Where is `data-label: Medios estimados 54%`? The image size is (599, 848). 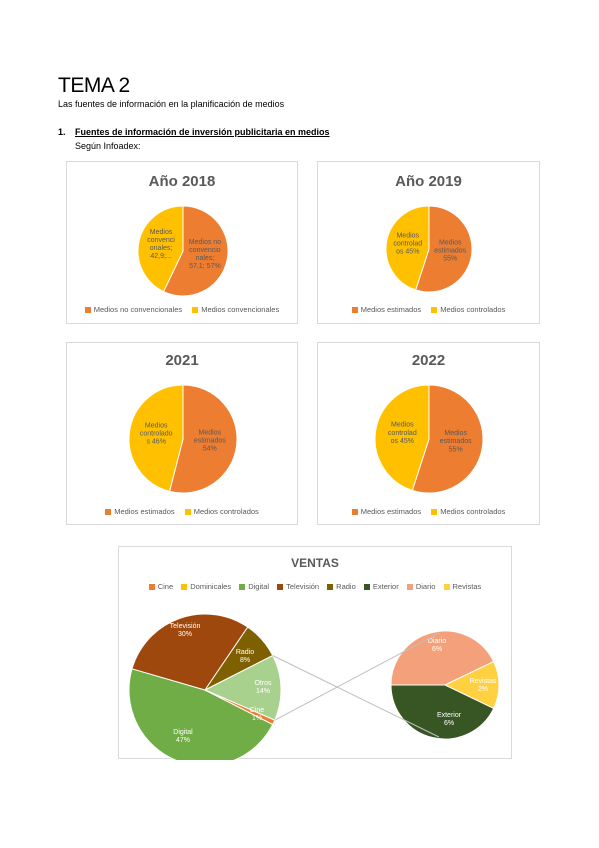
data-label: Medios estimados 54% is located at coordinates (210, 440).